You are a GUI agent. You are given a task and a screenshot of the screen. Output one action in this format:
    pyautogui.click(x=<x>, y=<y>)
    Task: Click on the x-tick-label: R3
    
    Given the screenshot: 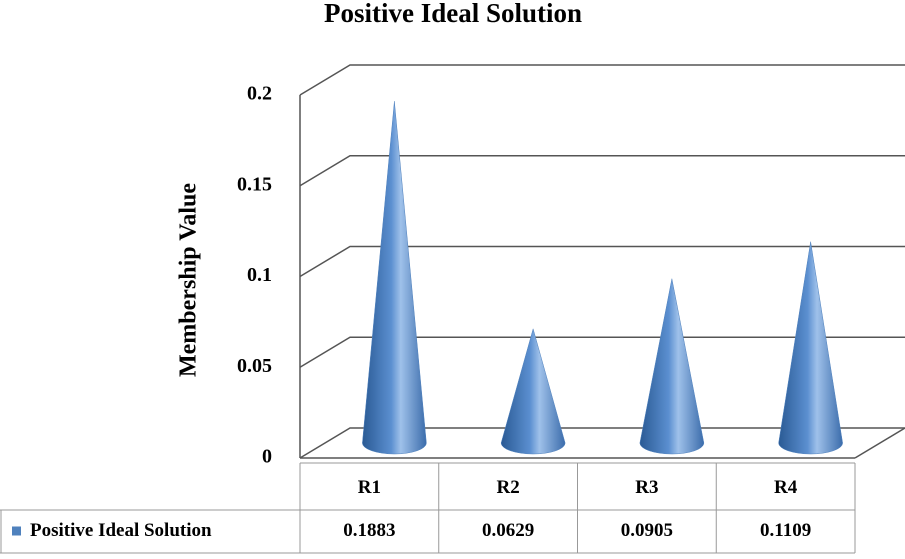 What is the action you would take?
    pyautogui.click(x=646, y=487)
    